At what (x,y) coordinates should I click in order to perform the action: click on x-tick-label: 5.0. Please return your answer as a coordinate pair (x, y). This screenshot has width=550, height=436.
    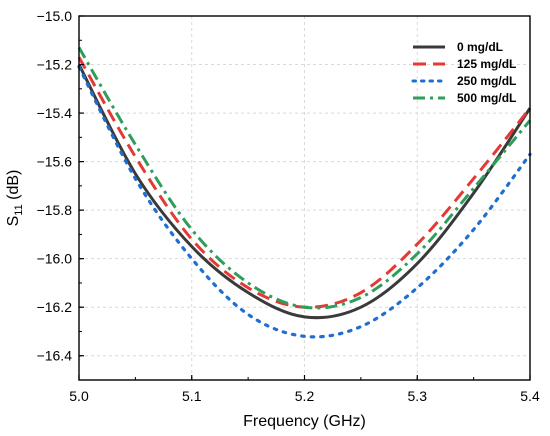
    Looking at the image, I should click on (79, 396).